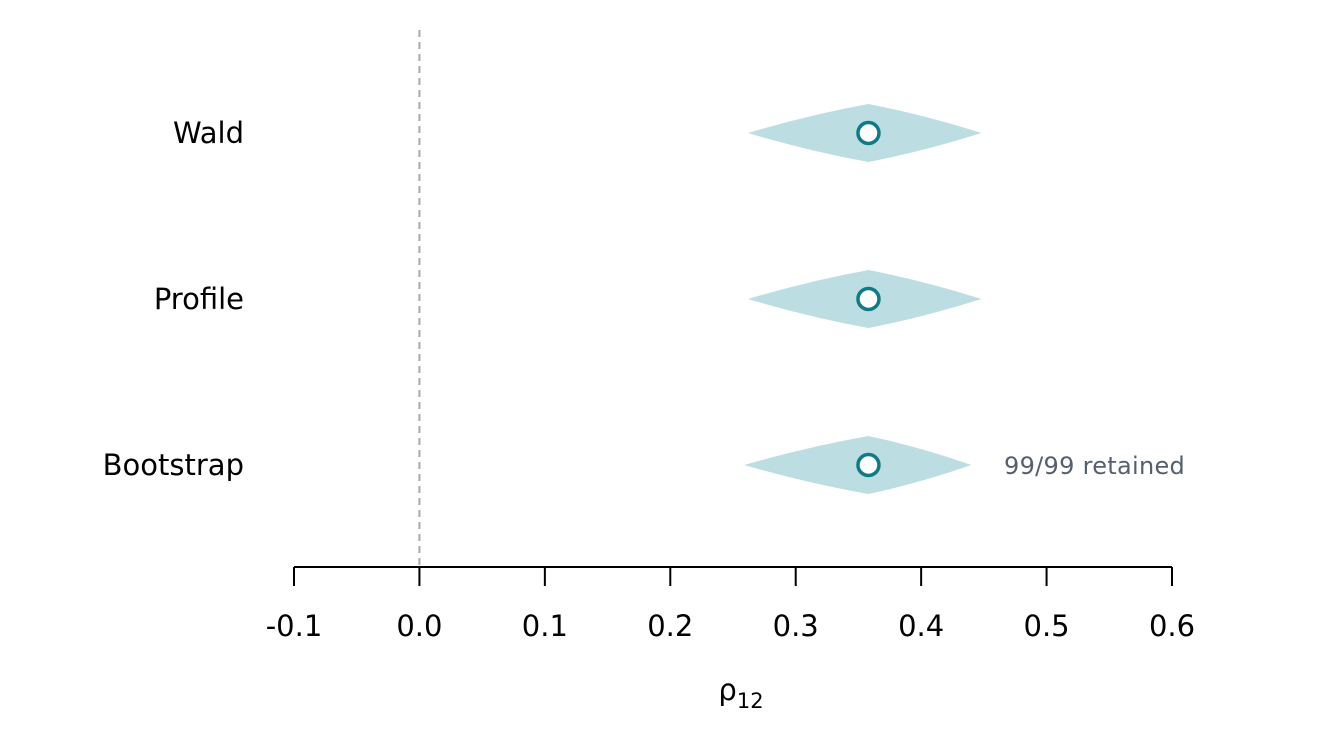 The width and height of the screenshot is (1344, 729). What do you see at coordinates (208, 133) in the screenshot?
I see `row-label: Wald` at bounding box center [208, 133].